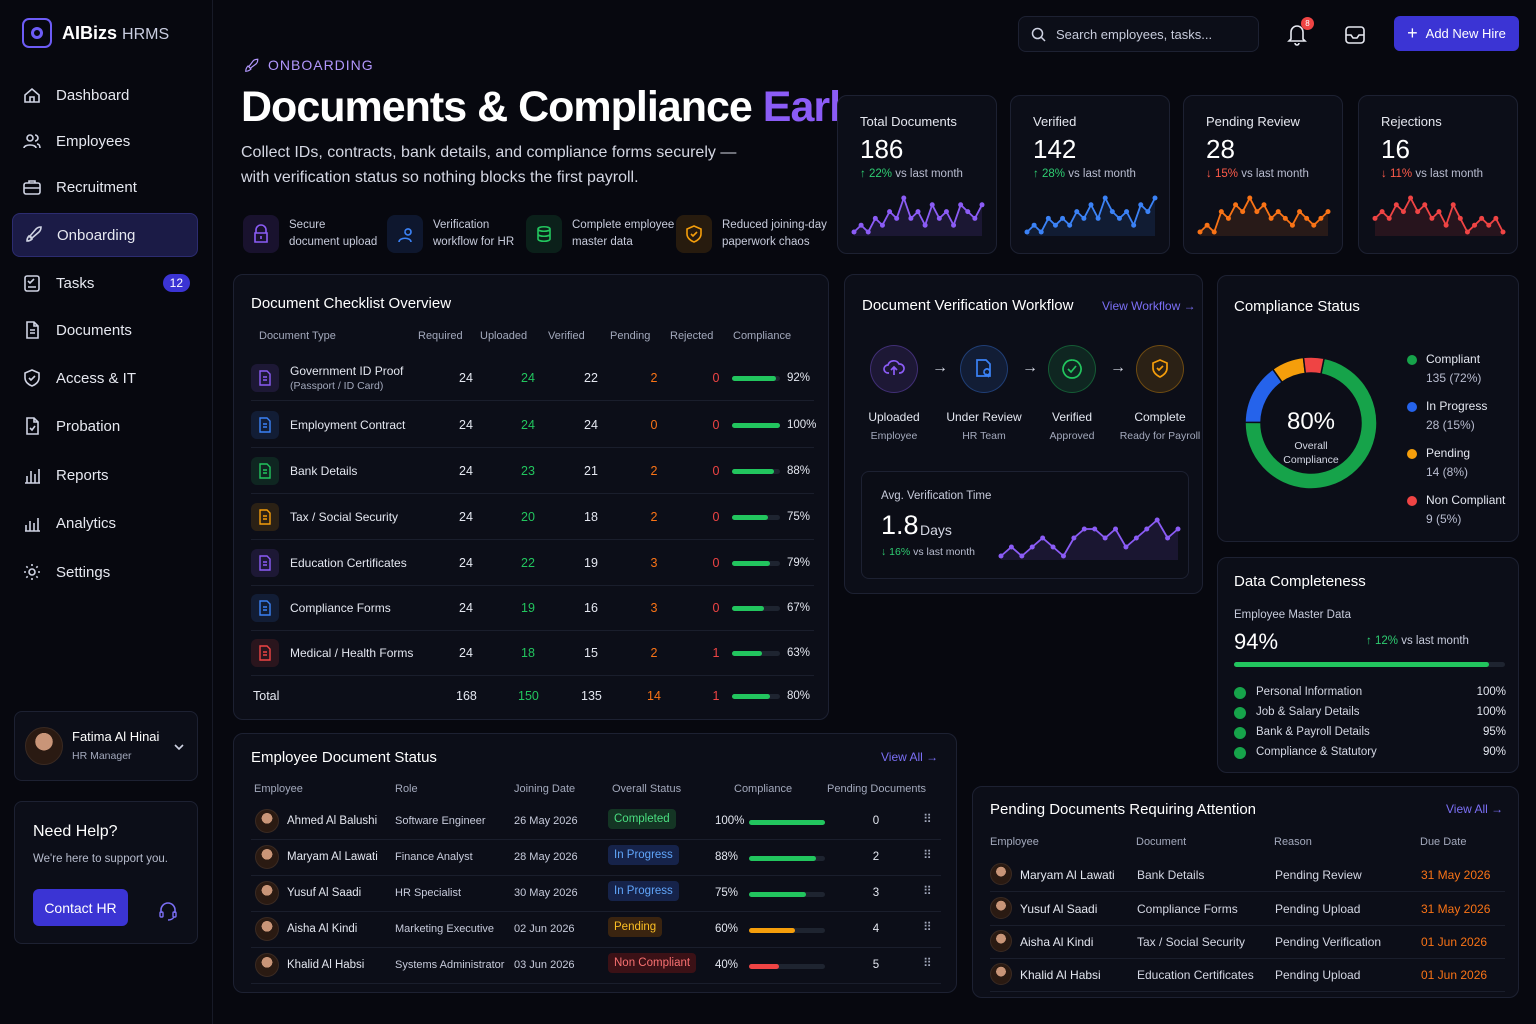 The image size is (1536, 1024). I want to click on employee-role: HR Specialist, so click(428, 893).